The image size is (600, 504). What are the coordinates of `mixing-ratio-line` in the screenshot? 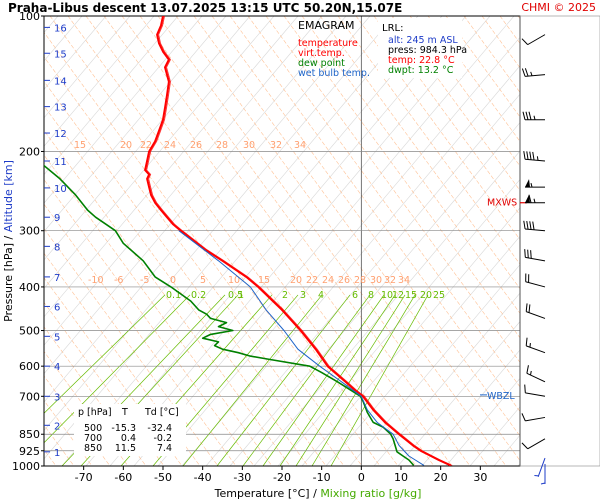 It's located at (363, 380).